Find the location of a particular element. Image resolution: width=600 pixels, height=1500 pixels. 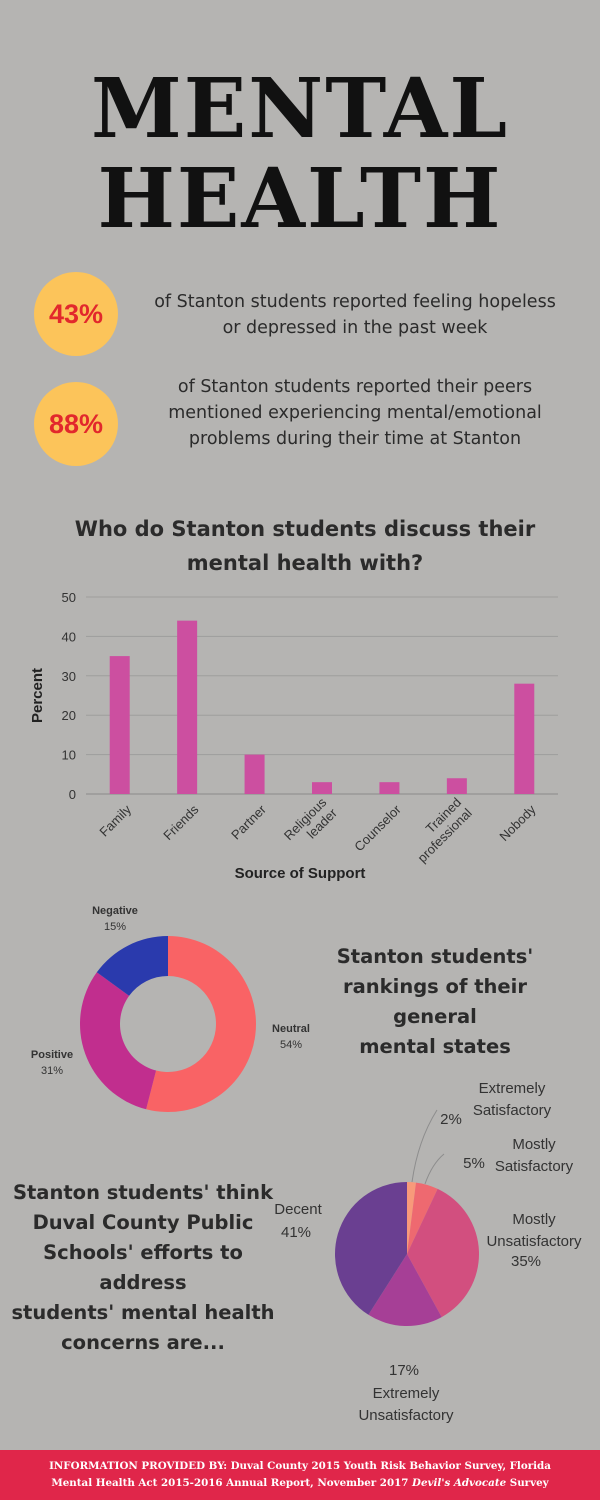

x-tick-label: Partner is located at coordinates (248, 821).